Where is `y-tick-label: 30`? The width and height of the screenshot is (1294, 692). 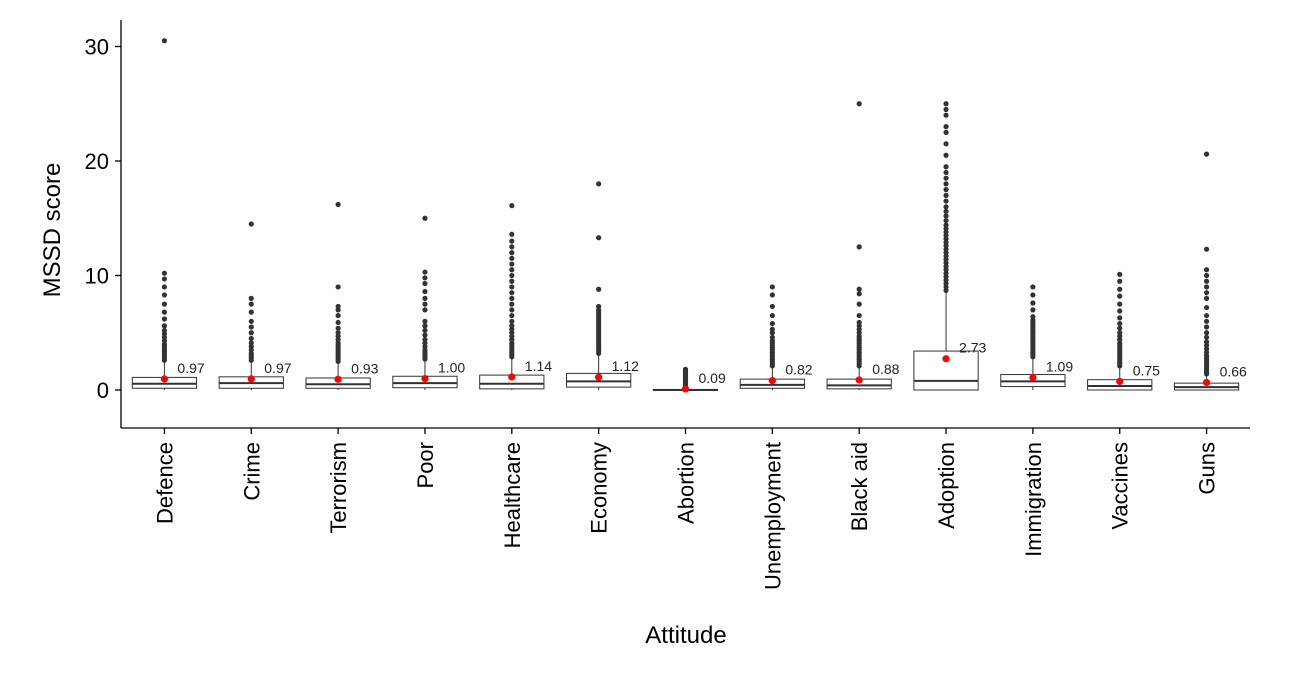
y-tick-label: 30 is located at coordinates (97, 47).